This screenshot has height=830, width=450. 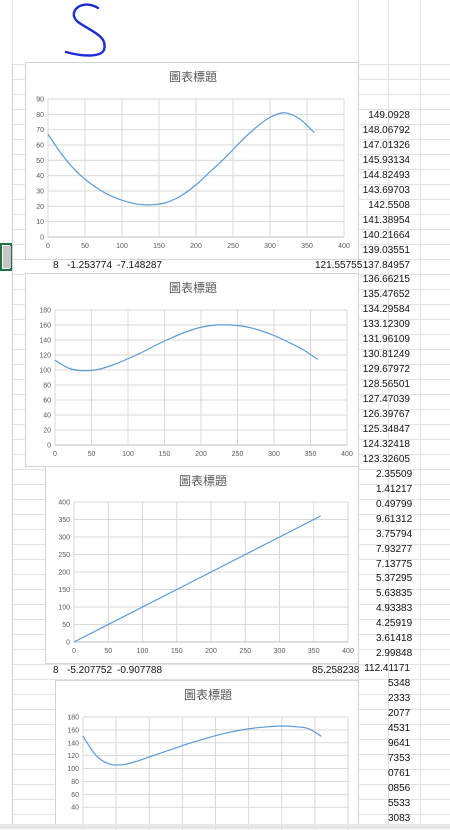 I want to click on x-tick-label: 300, so click(x=270, y=246).